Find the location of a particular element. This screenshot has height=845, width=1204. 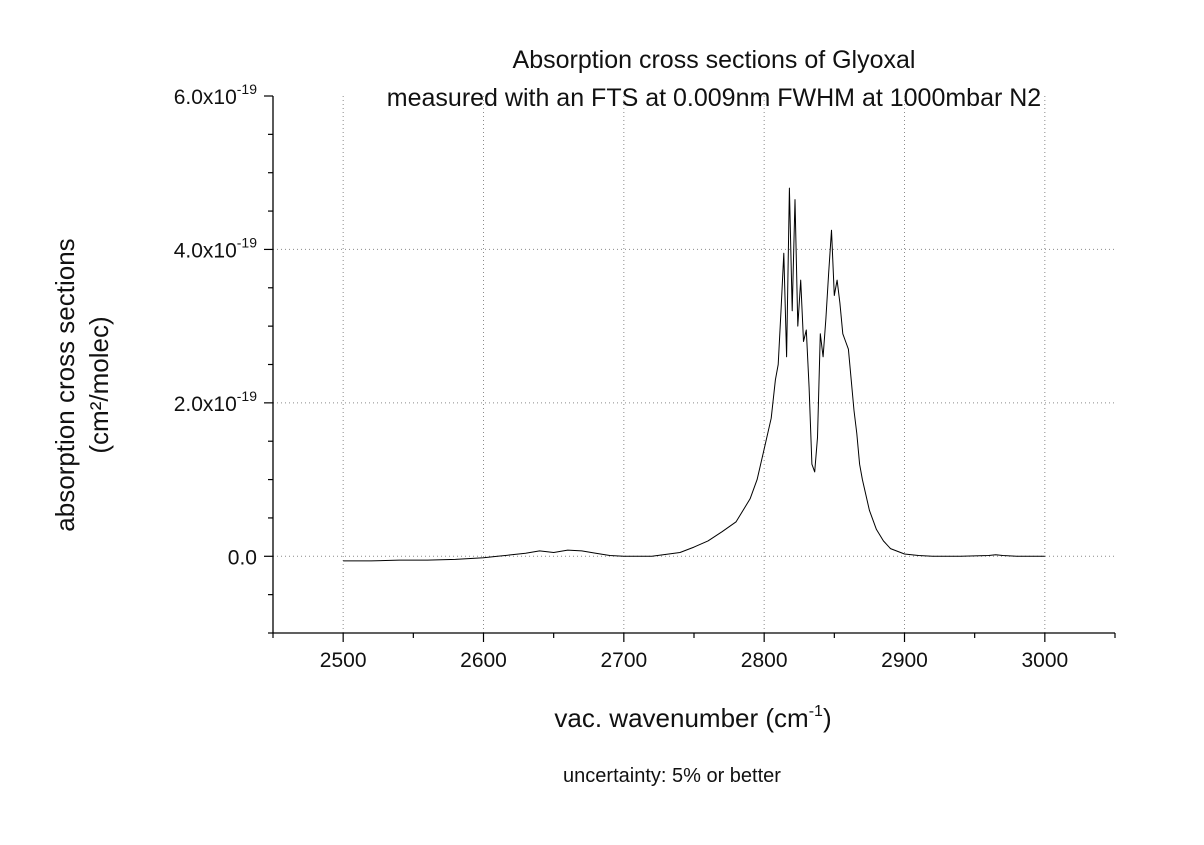

x-axis-title-exponent: -1 is located at coordinates (816, 711).